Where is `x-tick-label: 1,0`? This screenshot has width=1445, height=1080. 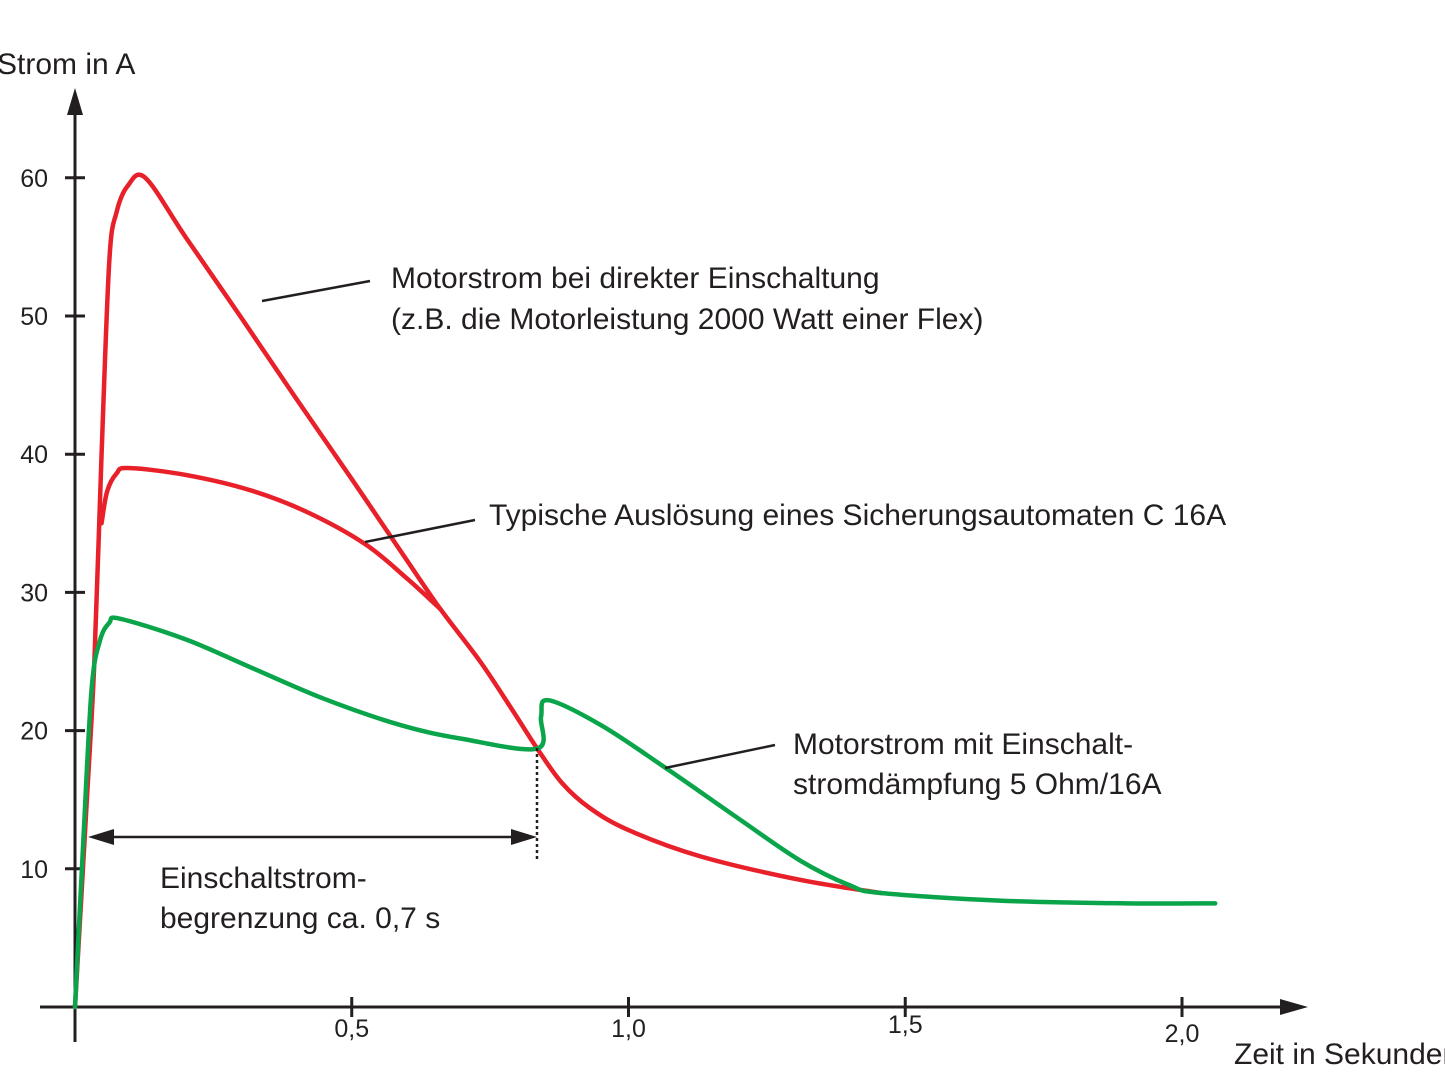 x-tick-label: 1,0 is located at coordinates (628, 1029).